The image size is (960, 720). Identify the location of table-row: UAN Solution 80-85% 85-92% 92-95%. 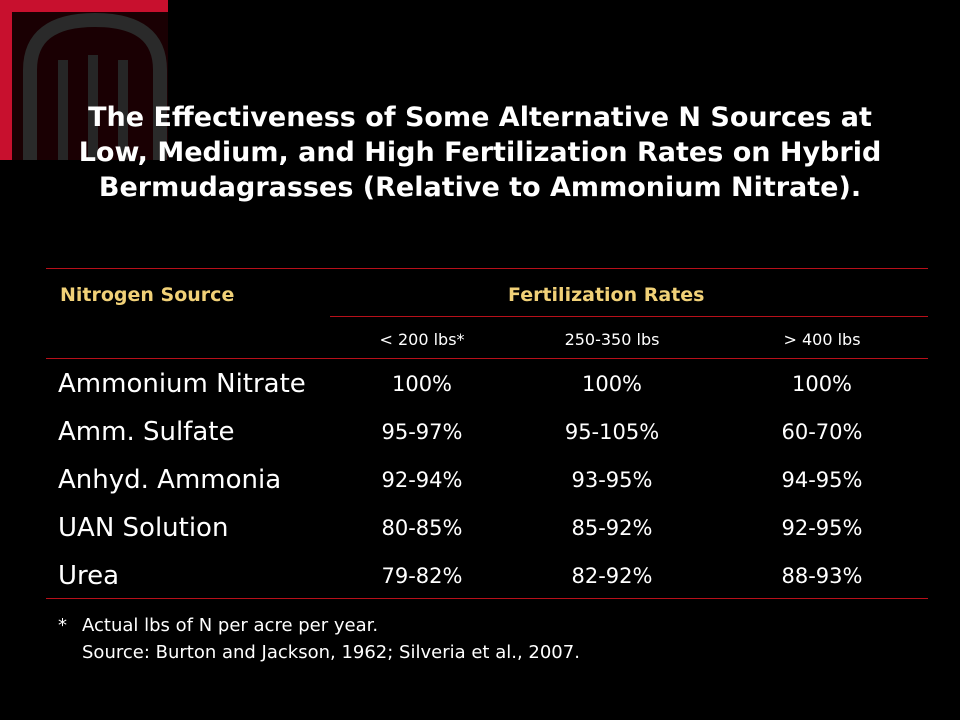
(480, 528).